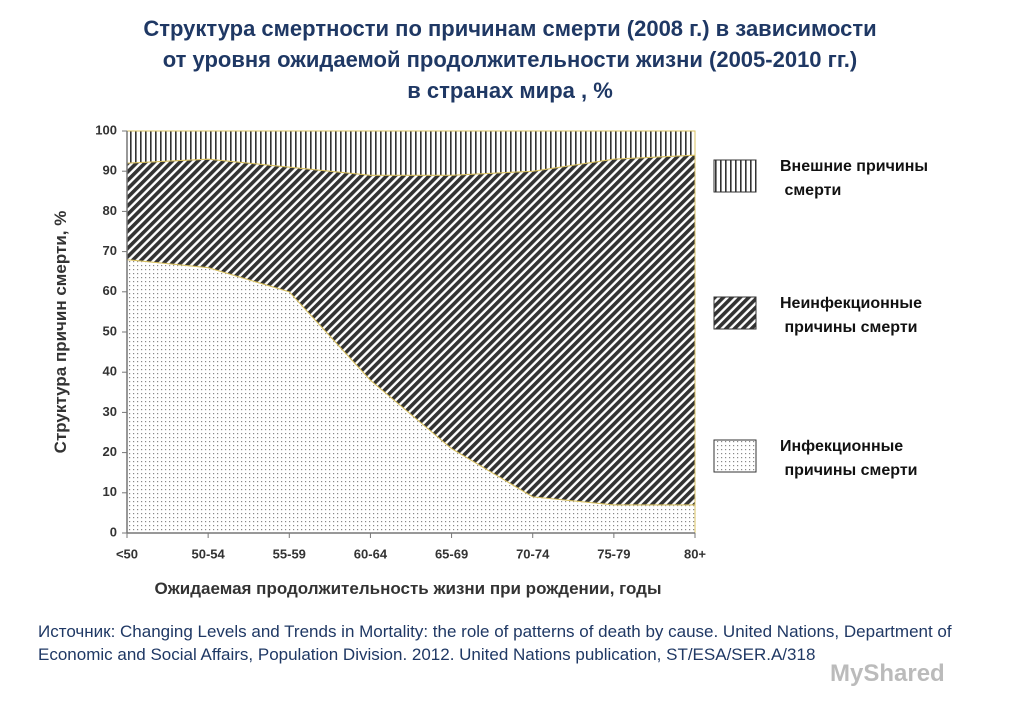 The width and height of the screenshot is (1020, 720). What do you see at coordinates (851, 315) in the screenshot?
I see `legend-label: Неинфекционные причины смерти` at bounding box center [851, 315].